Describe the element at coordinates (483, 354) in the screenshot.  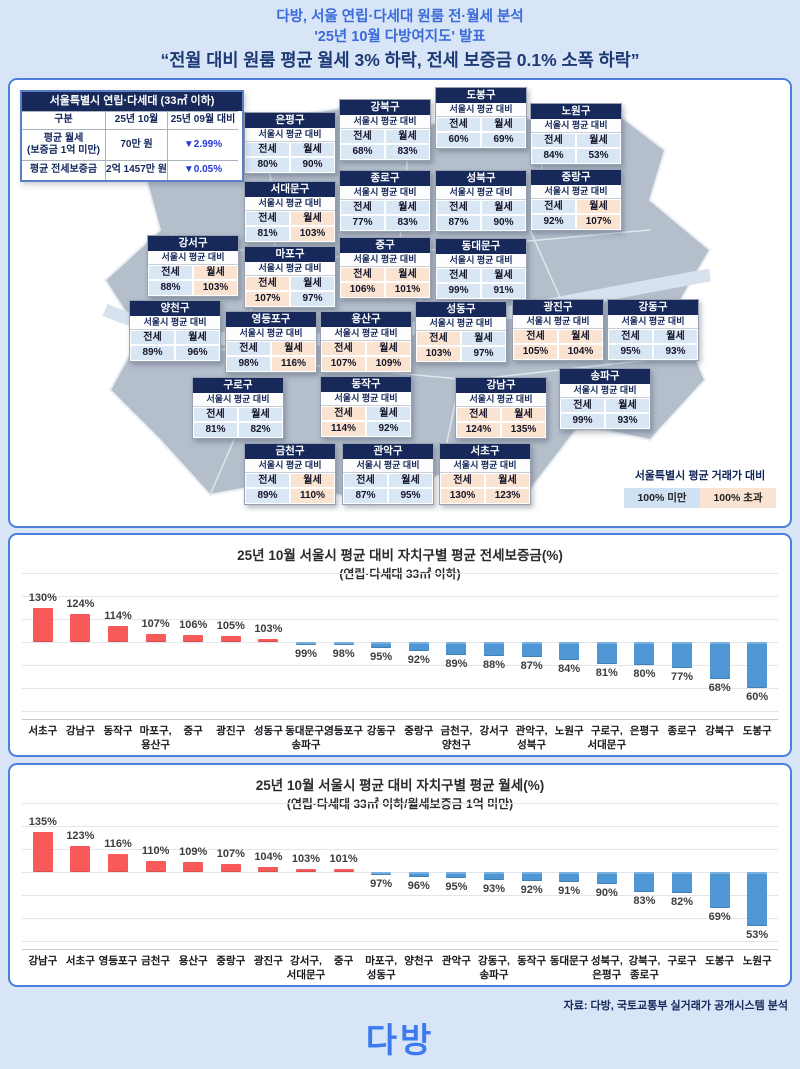
I see `wolse-value: 97%` at that location.